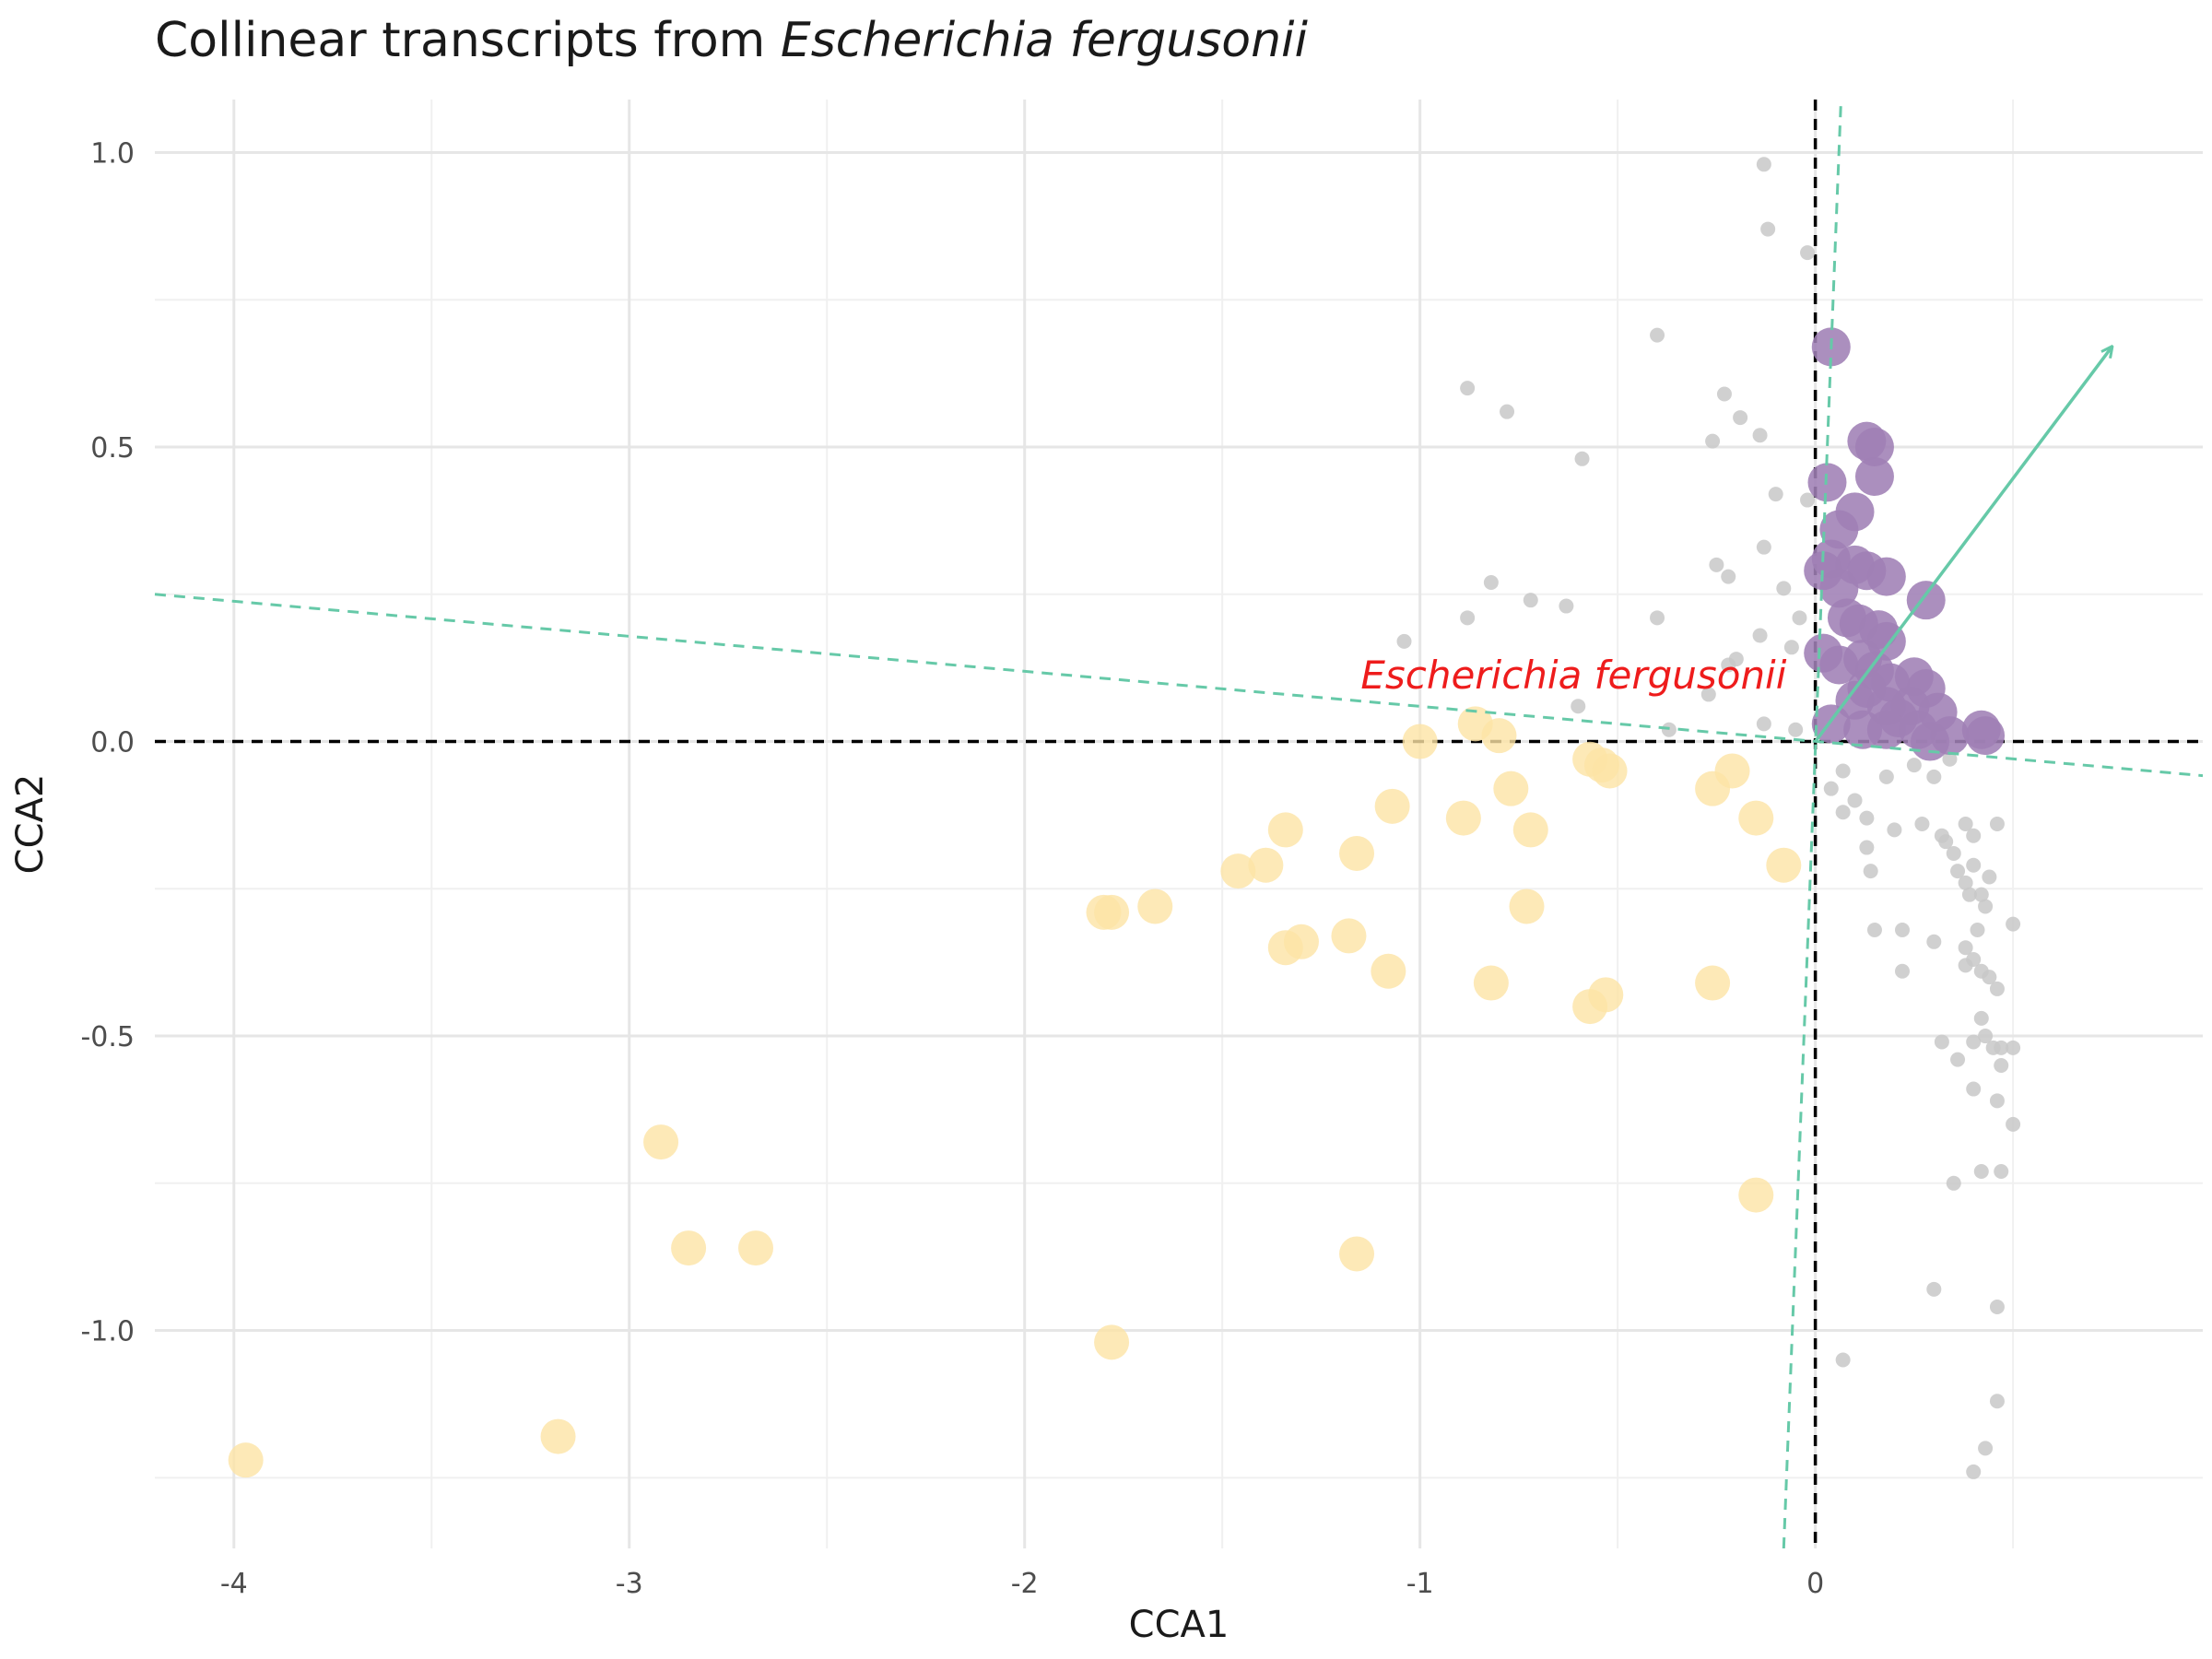 The image size is (2212, 1659). What do you see at coordinates (1420, 1584) in the screenshot?
I see `x-tick-label: -1` at bounding box center [1420, 1584].